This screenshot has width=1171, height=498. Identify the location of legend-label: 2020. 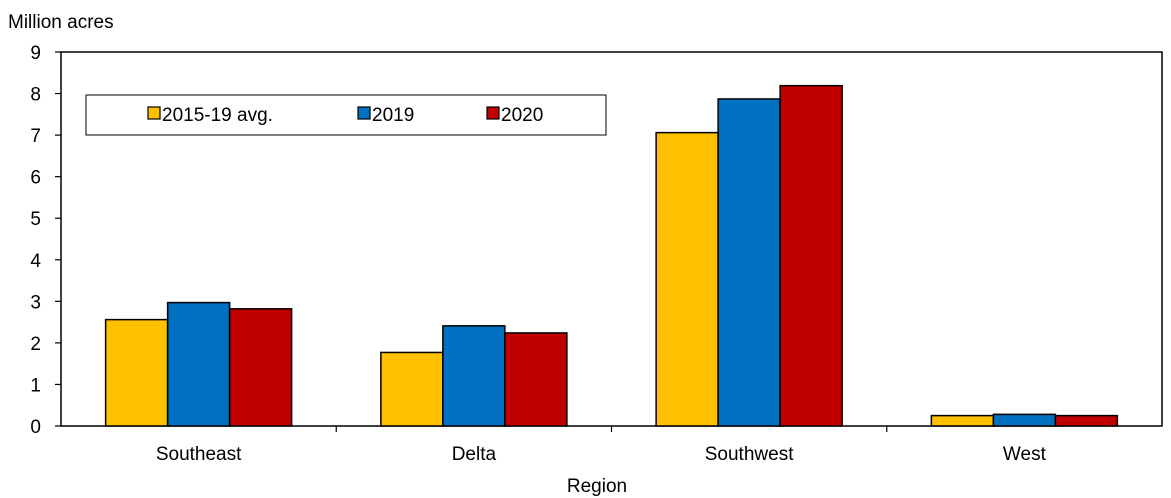
(522, 115).